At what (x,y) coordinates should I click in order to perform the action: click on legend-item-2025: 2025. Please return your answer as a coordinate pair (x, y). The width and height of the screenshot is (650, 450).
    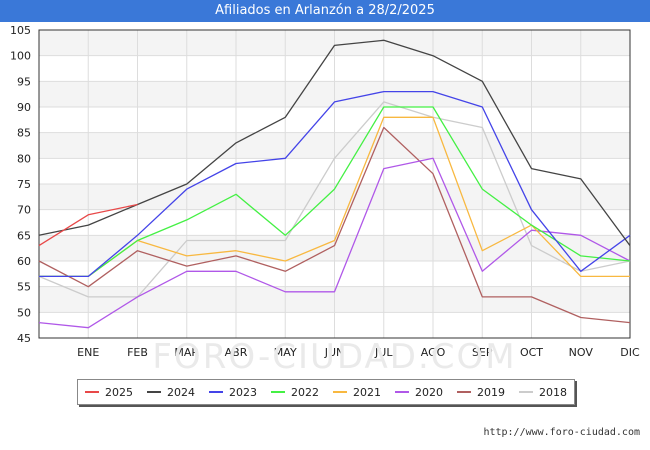
    Looking at the image, I should click on (109, 392).